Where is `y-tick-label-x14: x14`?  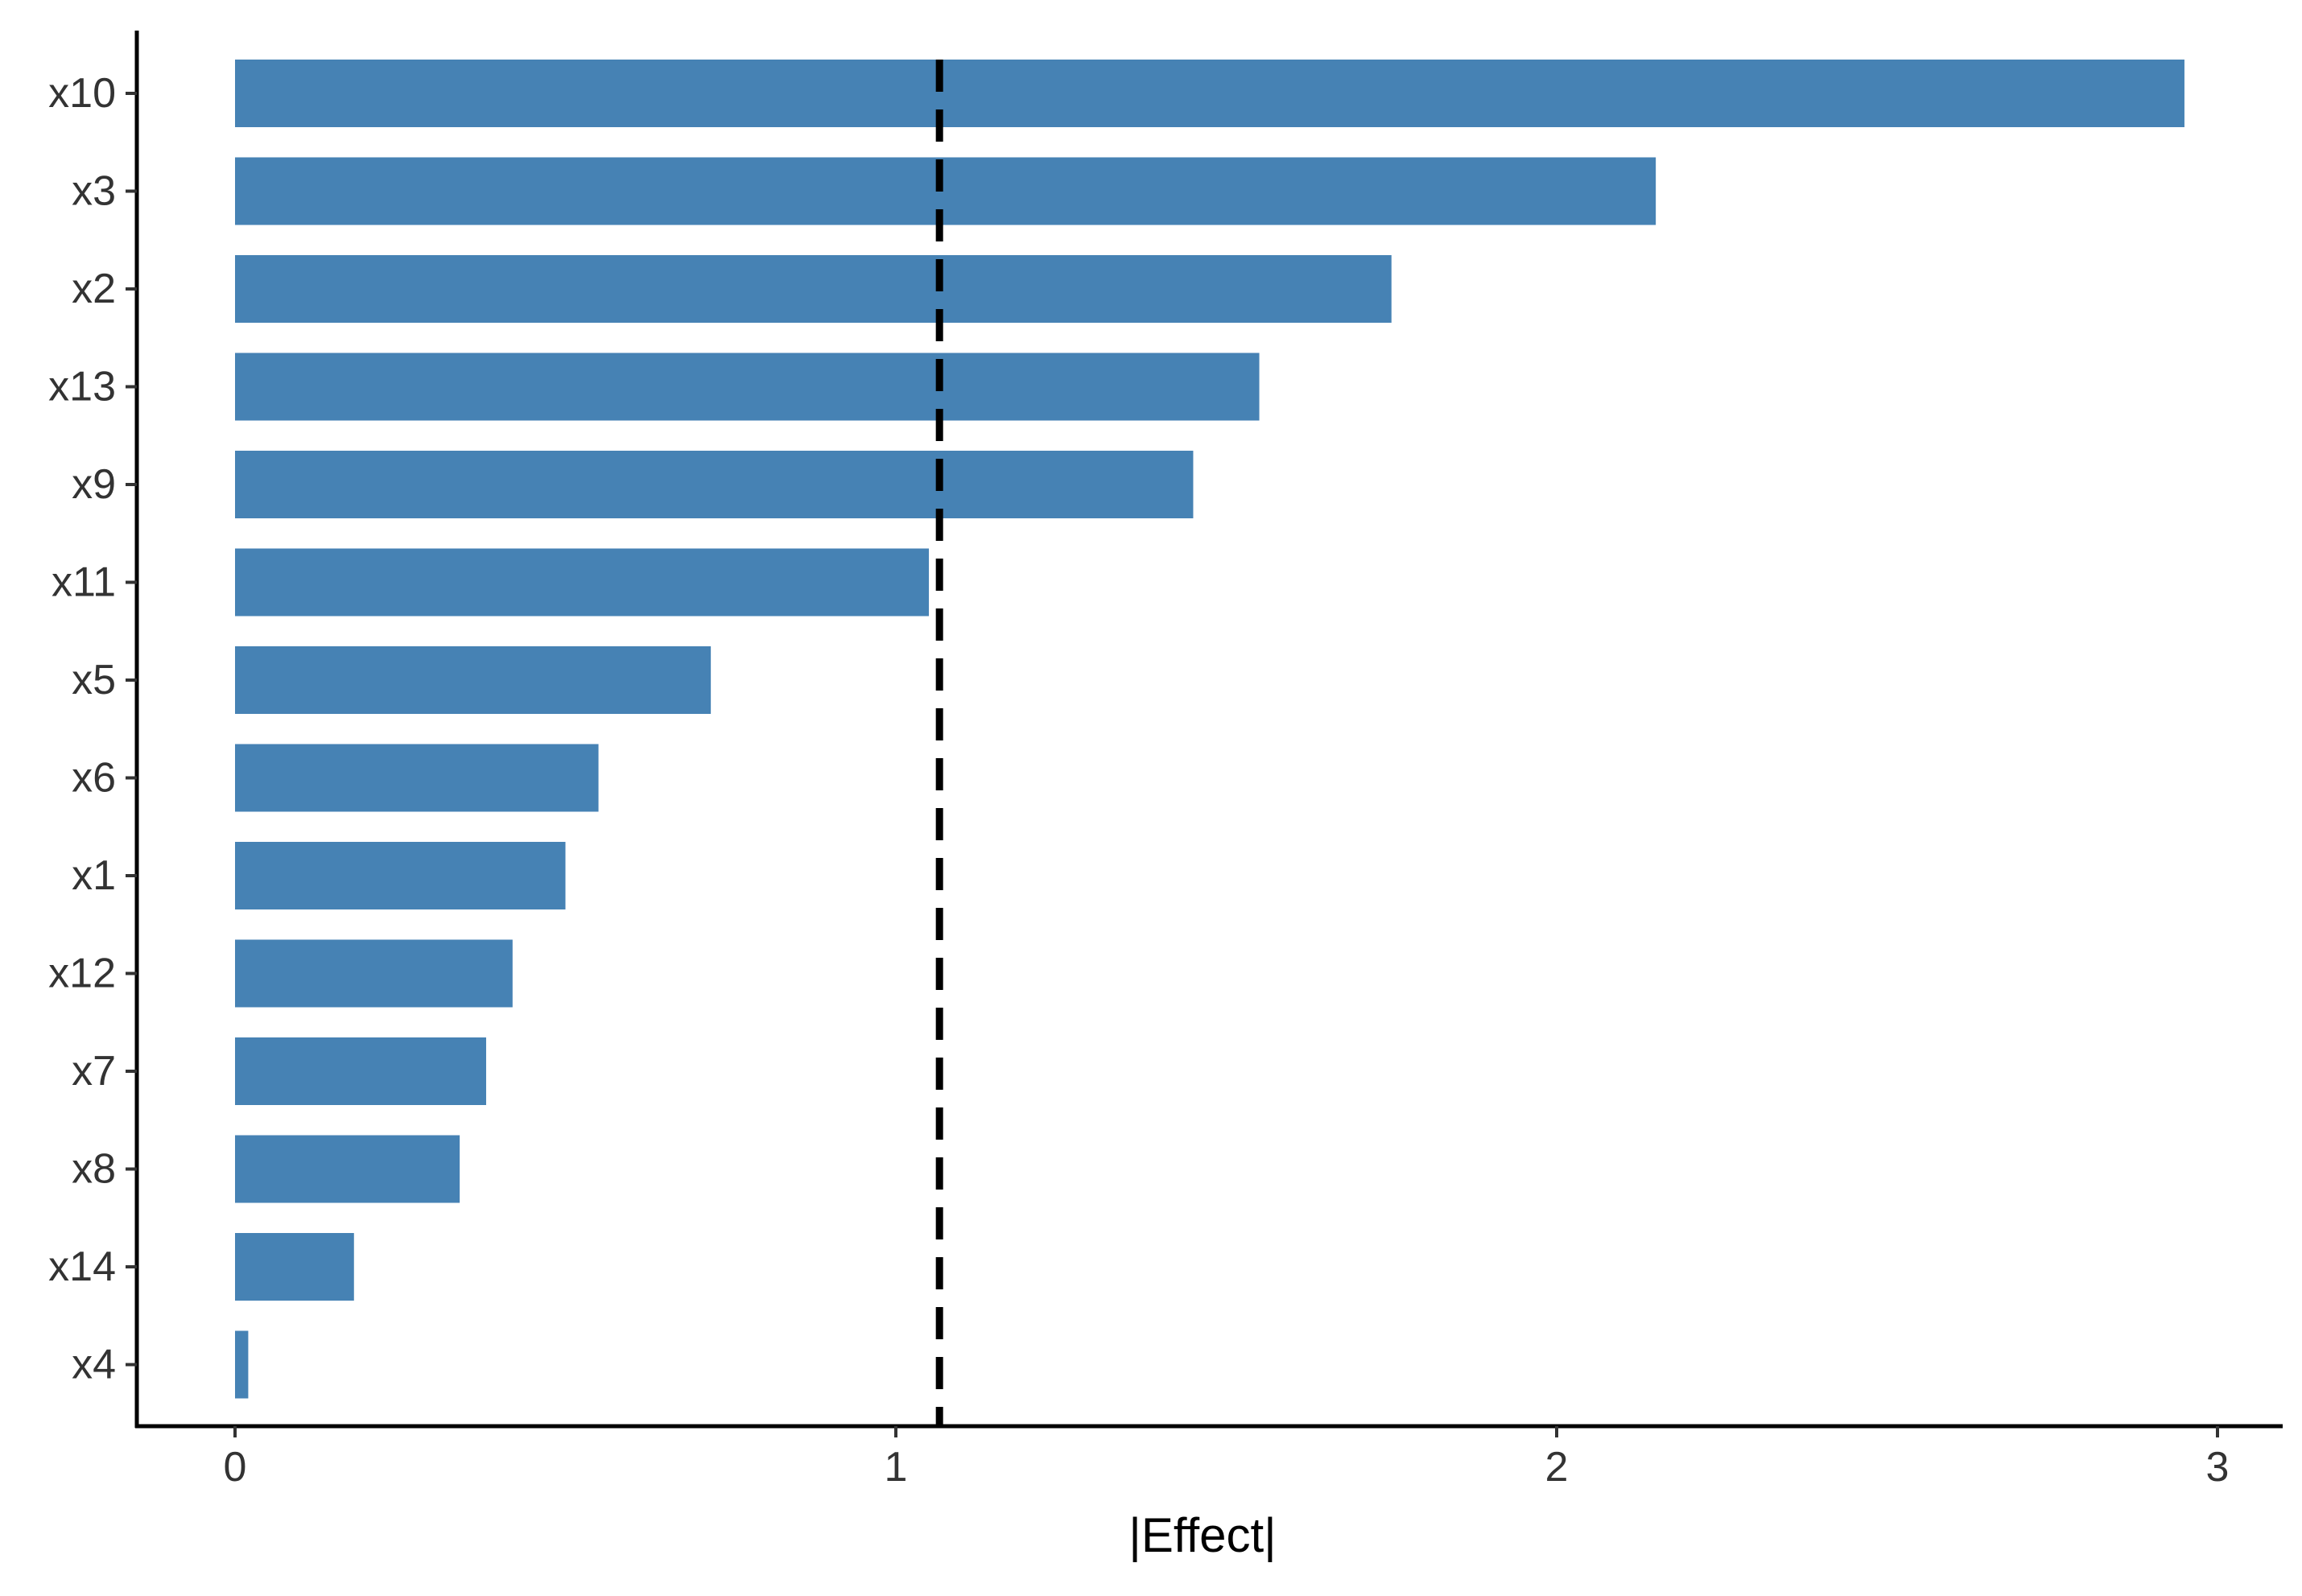 y-tick-label-x14: x14 is located at coordinates (82, 1266).